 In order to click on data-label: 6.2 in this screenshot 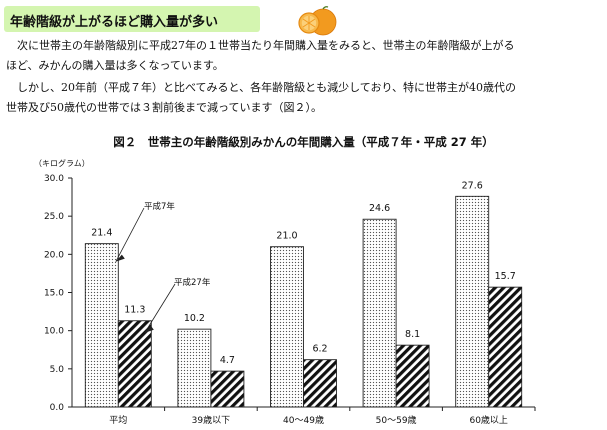, I will do `click(319, 349)`.